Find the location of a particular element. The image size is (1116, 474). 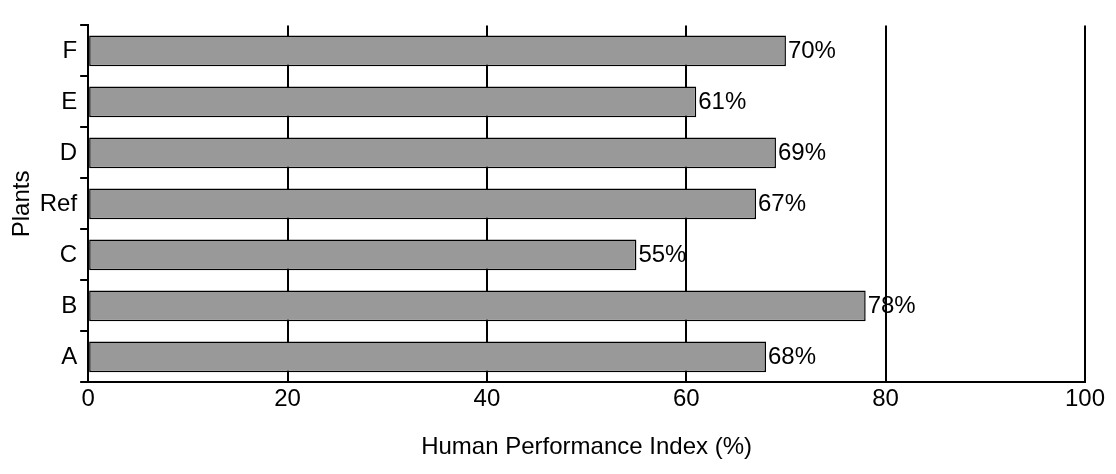

x-tick-label: 80 is located at coordinates (885, 398).